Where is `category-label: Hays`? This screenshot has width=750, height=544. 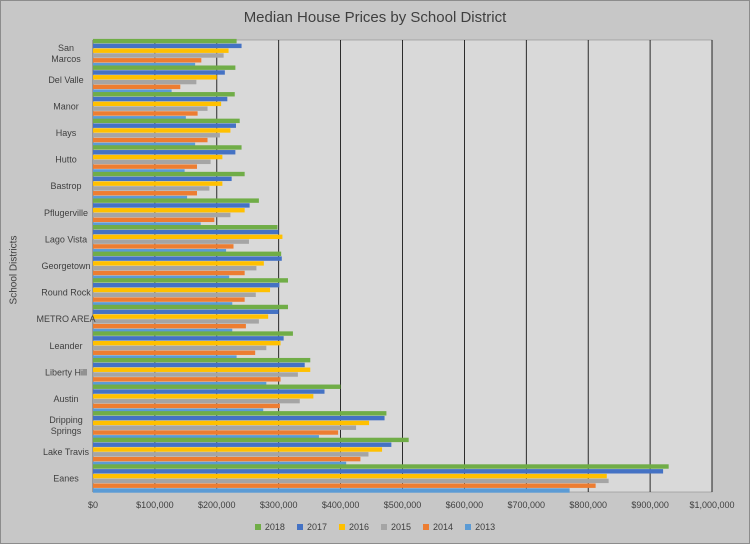 category-label: Hays is located at coordinates (66, 133).